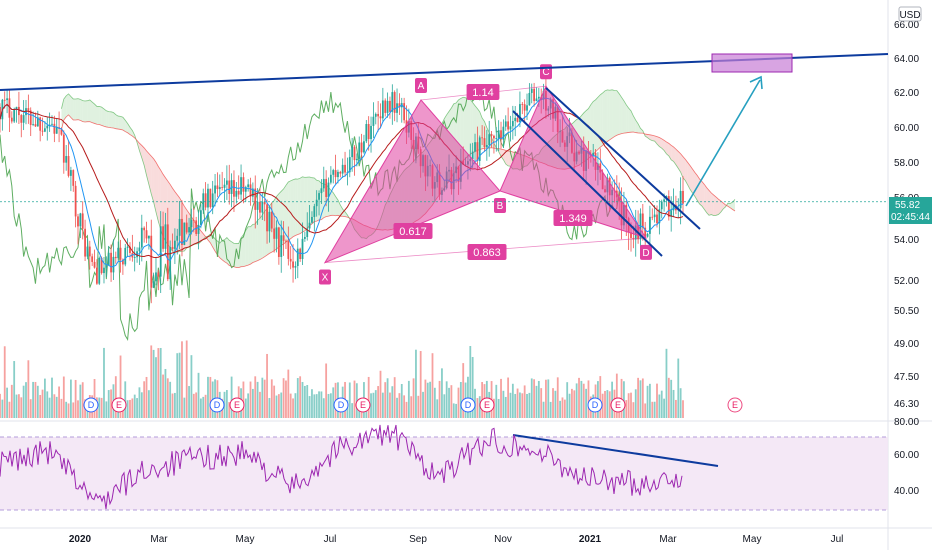 This screenshot has height=550, width=932. What do you see at coordinates (413, 231) in the screenshot?
I see `ratio-xab-box` at bounding box center [413, 231].